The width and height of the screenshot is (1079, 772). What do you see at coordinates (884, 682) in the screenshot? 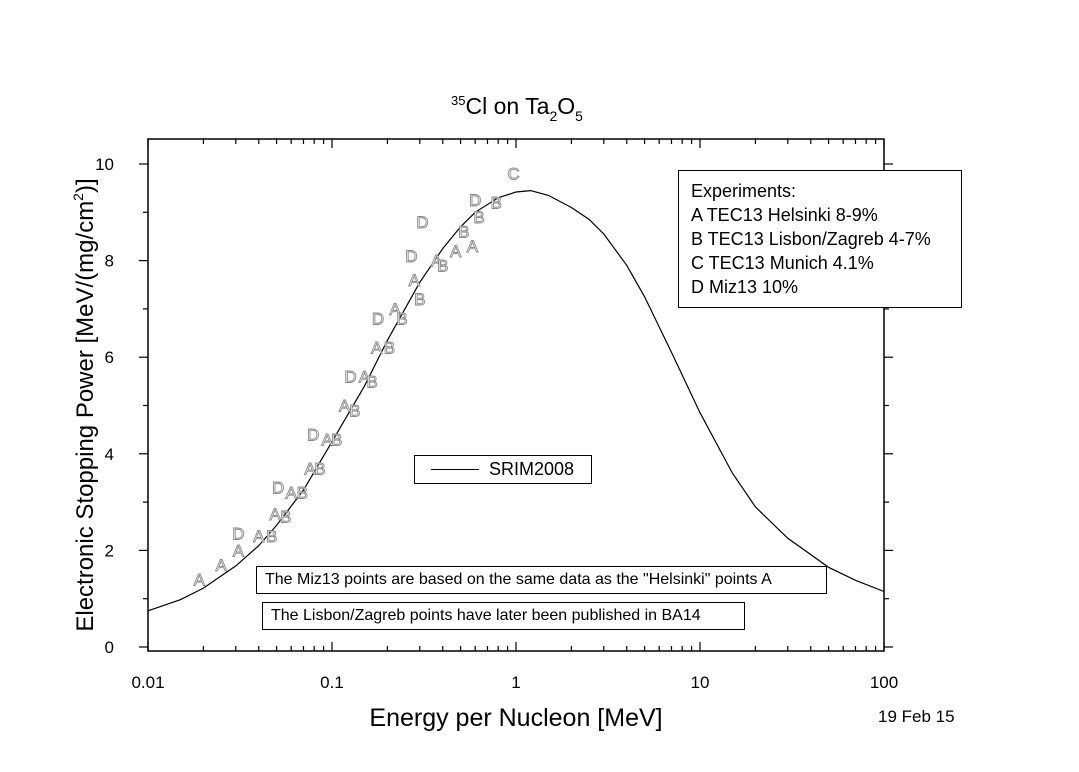
I see `x-tick-label: 100` at bounding box center [884, 682].